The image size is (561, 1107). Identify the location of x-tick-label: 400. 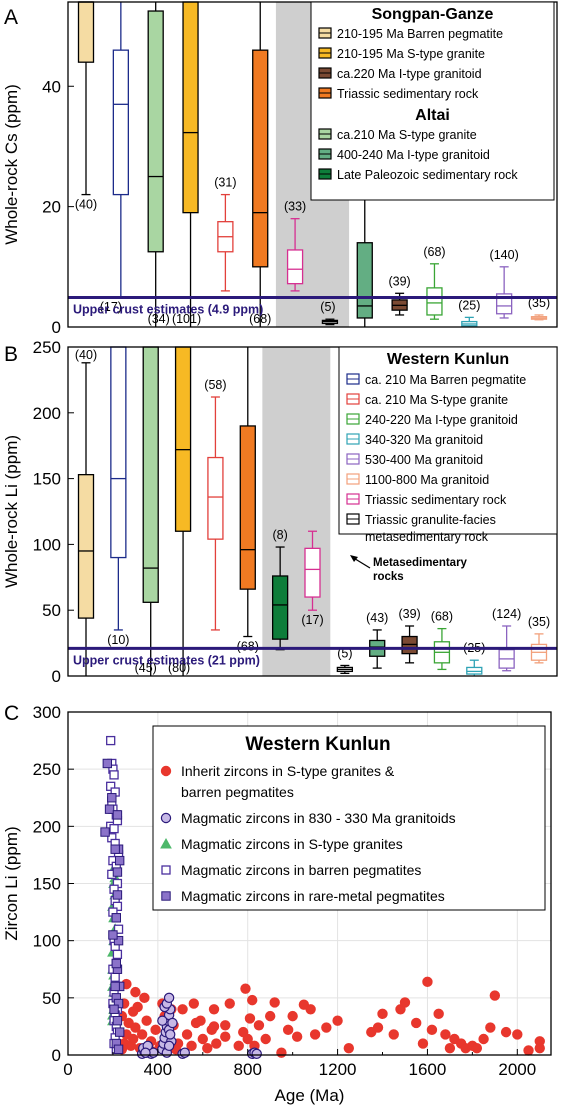
(158, 1069).